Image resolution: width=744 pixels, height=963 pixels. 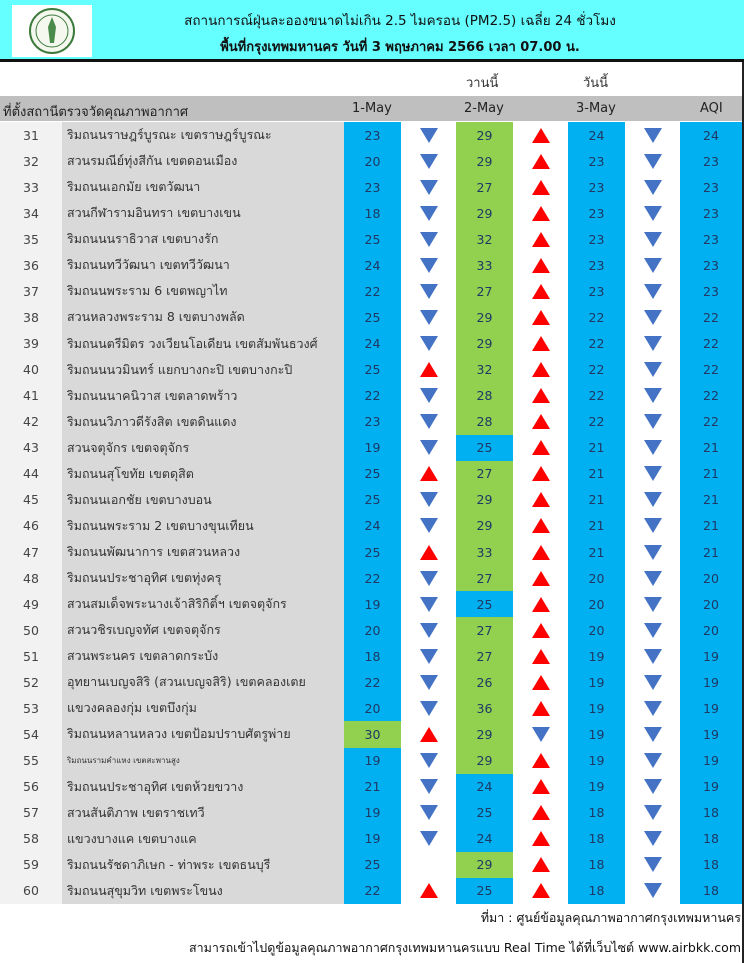 What do you see at coordinates (31, 890) in the screenshot?
I see `station-number: 60` at bounding box center [31, 890].